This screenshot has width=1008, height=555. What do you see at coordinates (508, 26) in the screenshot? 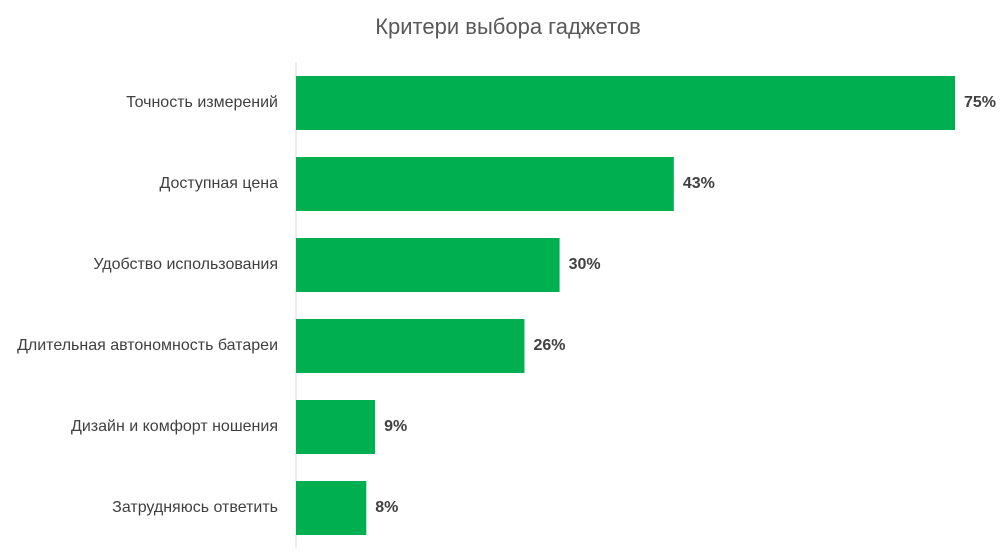
I see `chart-title: Критери выбора гаджетов` at bounding box center [508, 26].